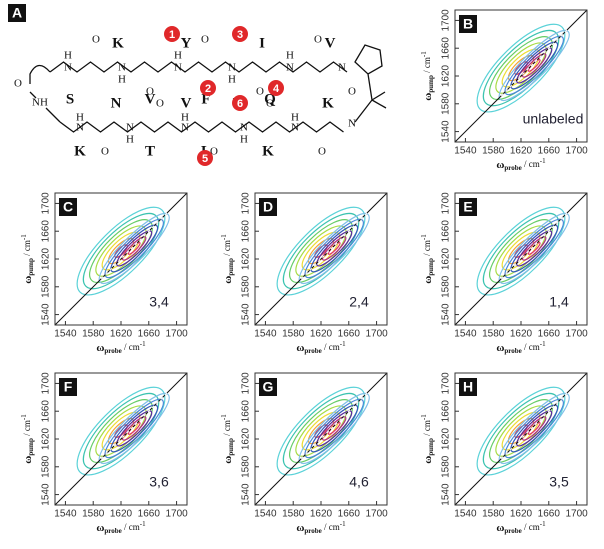 This screenshot has width=604, height=549. Describe the element at coordinates (116, 103) in the screenshot. I see `residue-letter: N` at that location.